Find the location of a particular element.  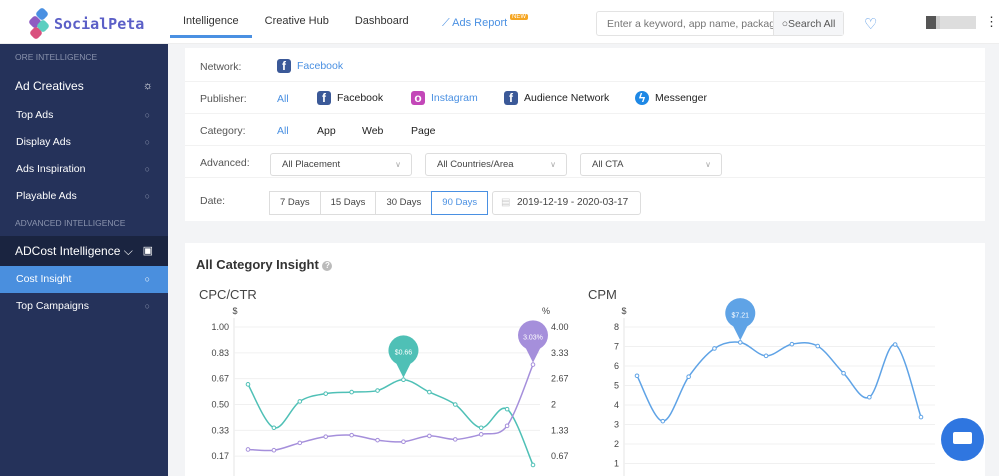

date-30-days: 30 Days is located at coordinates (404, 203).